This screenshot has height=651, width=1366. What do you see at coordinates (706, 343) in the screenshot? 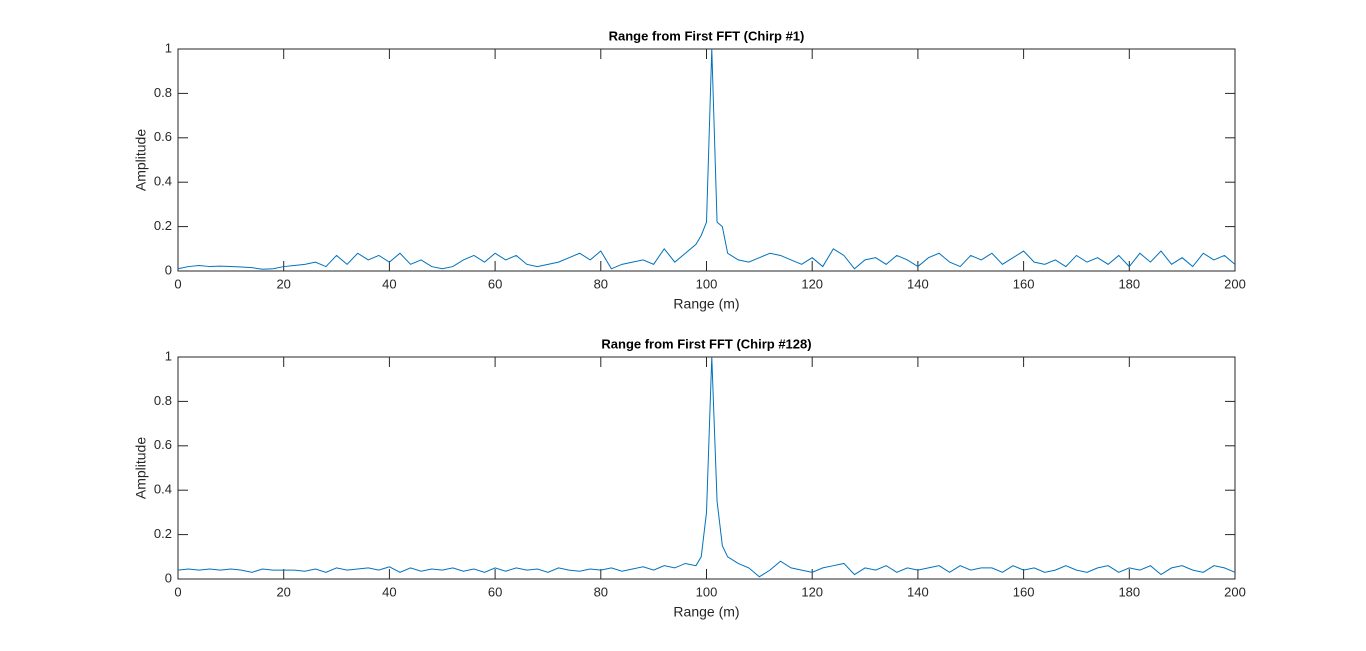
I see `chart-title: Range from First FFT (Chirp #128)` at bounding box center [706, 343].